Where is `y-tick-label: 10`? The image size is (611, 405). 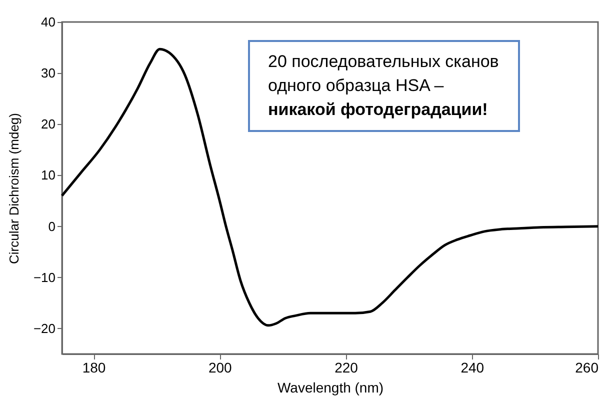
y-tick-label: 10 is located at coordinates (48, 175).